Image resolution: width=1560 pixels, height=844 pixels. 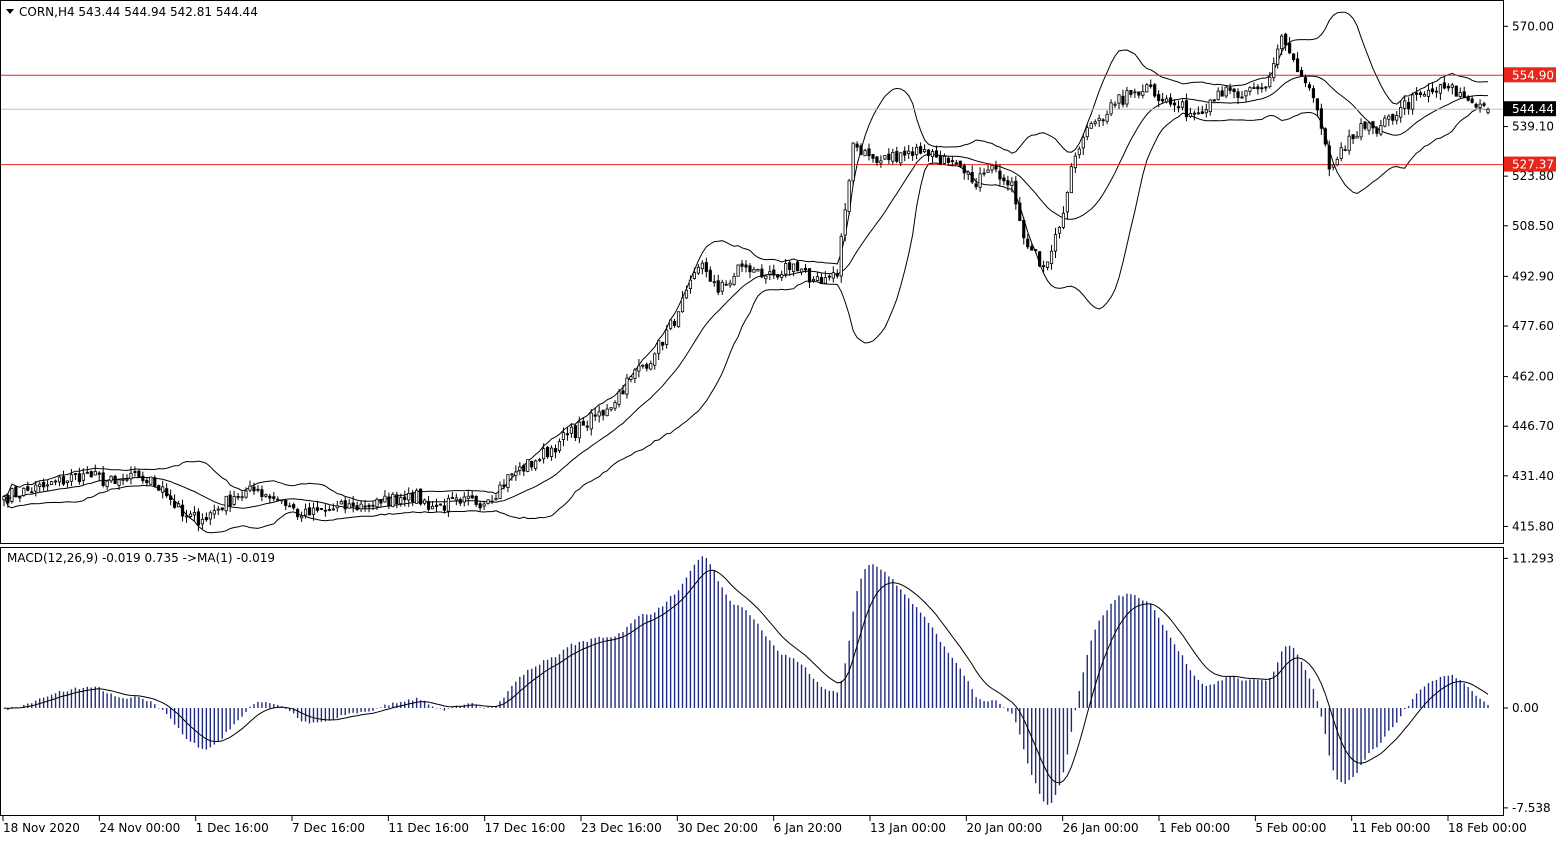 I want to click on time-axis-label: 17 Dec 16:00, so click(x=525, y=828).